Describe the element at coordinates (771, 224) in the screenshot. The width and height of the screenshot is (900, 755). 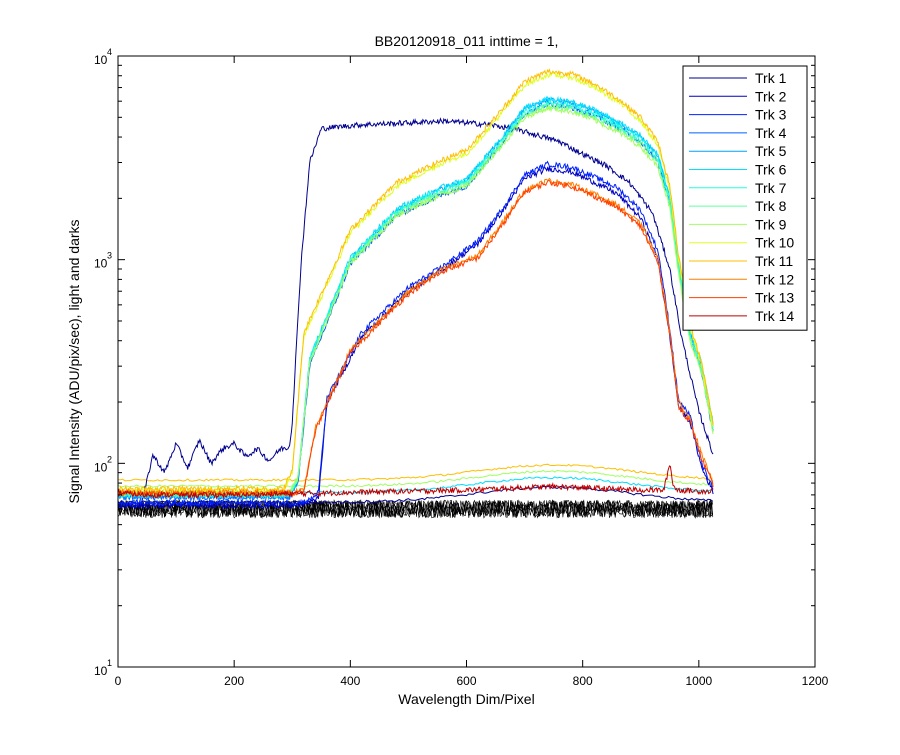
I see `legend-label-9: Trk 9` at that location.